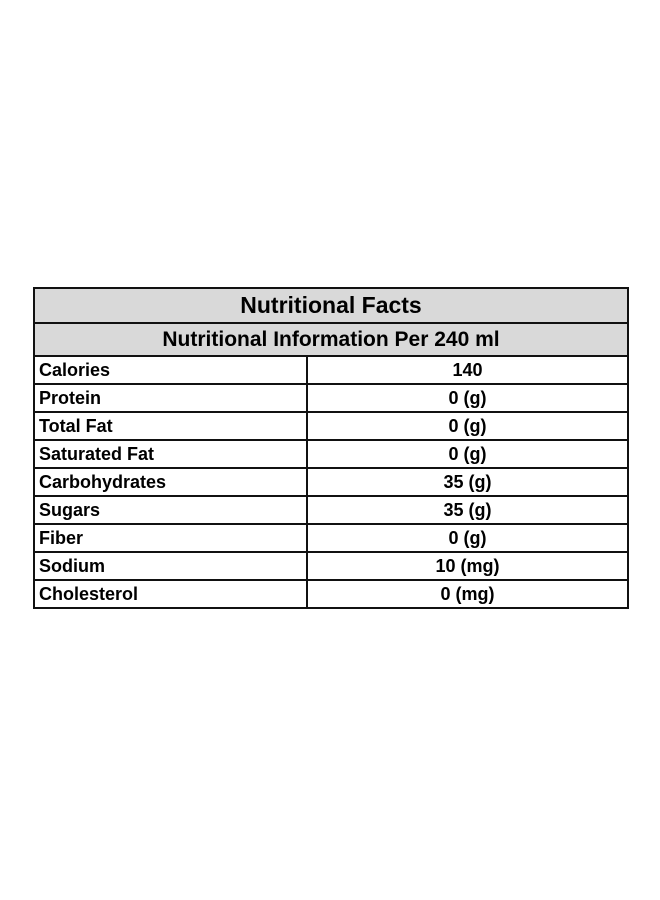 The image size is (660, 900). I want to click on table-row: Fiber 0 (g), so click(331, 538).